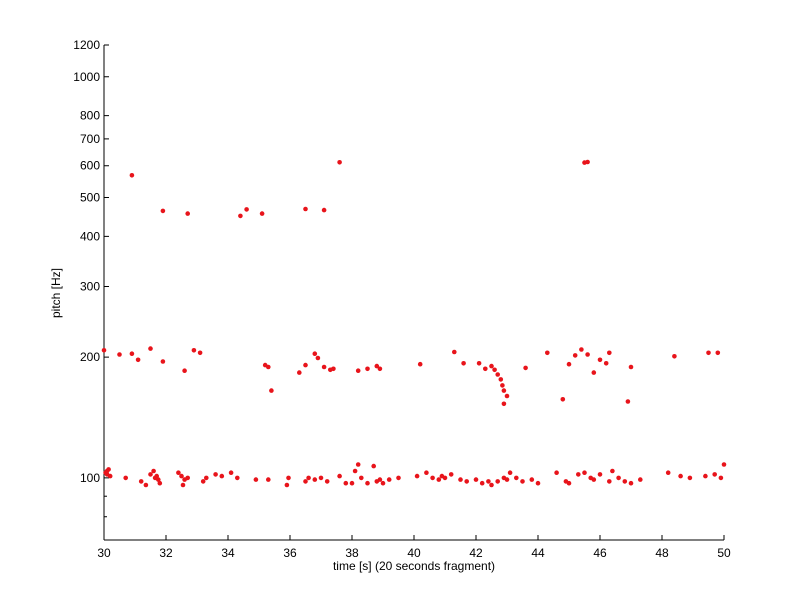 The height and width of the screenshot is (600, 800). Describe the element at coordinates (90, 166) in the screenshot. I see `y-tick-label: 600` at that location.